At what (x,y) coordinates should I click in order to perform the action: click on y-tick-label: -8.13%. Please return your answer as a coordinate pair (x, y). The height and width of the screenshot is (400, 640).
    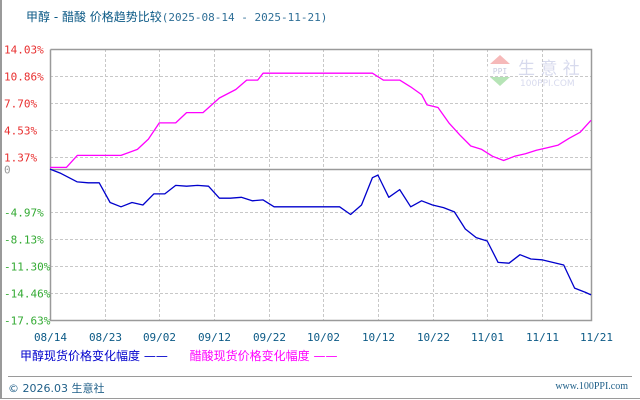
    Looking at the image, I should click on (24, 240).